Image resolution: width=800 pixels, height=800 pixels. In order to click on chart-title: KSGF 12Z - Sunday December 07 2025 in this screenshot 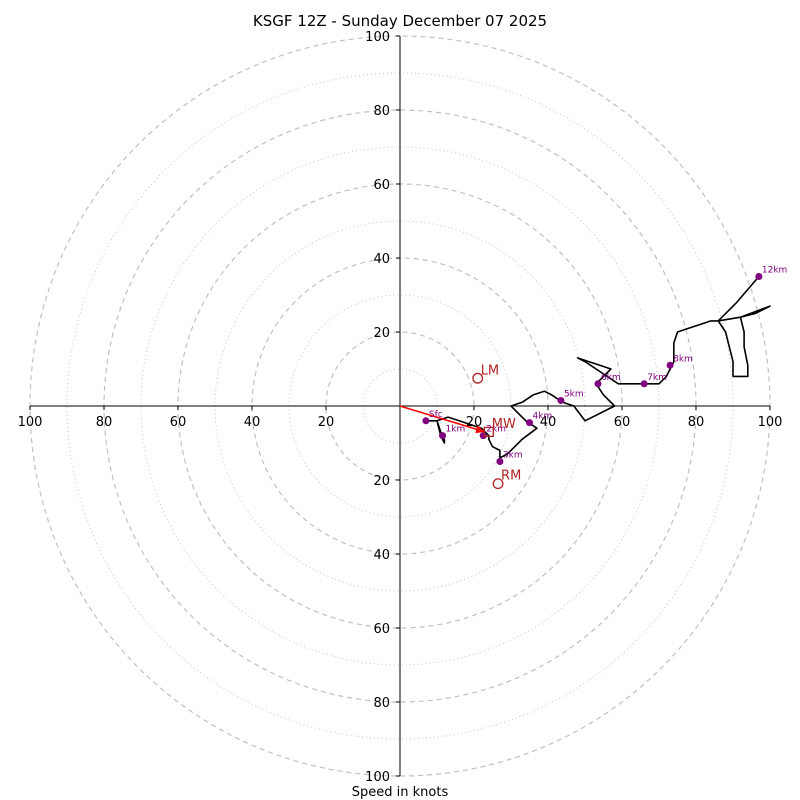, I will do `click(400, 21)`.